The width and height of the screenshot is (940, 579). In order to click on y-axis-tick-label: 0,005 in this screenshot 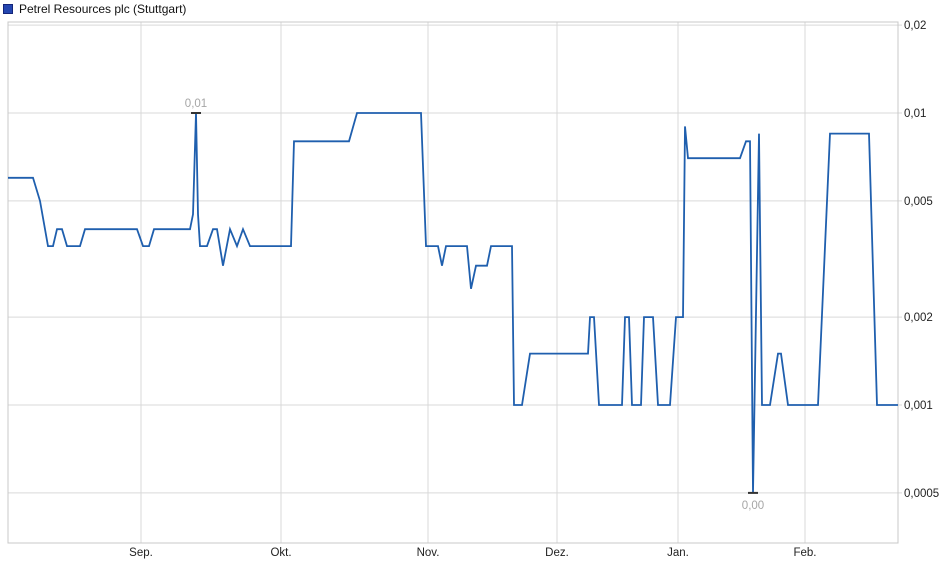, I will do `click(918, 202)`.